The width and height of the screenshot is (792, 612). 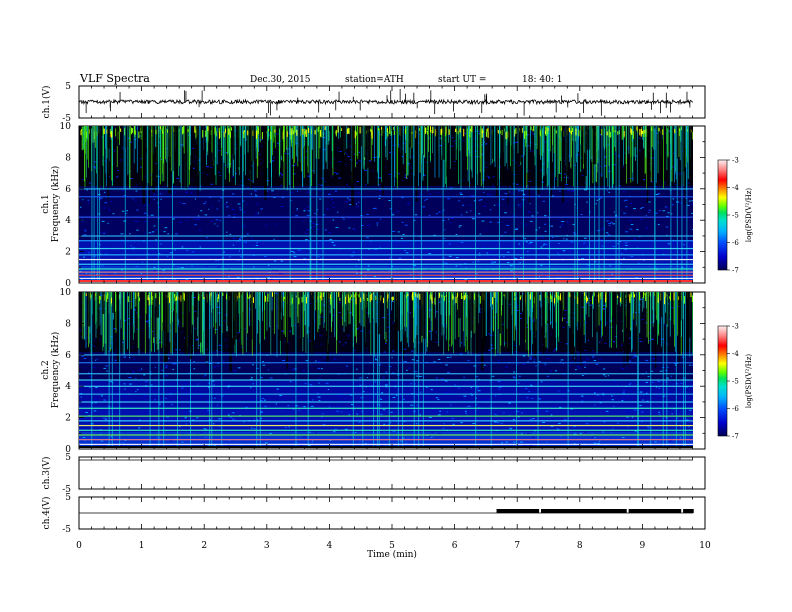 What do you see at coordinates (55, 204) in the screenshot?
I see `ch1-spectrogram-ylabel-freq: Frequency (kHz)` at bounding box center [55, 204].